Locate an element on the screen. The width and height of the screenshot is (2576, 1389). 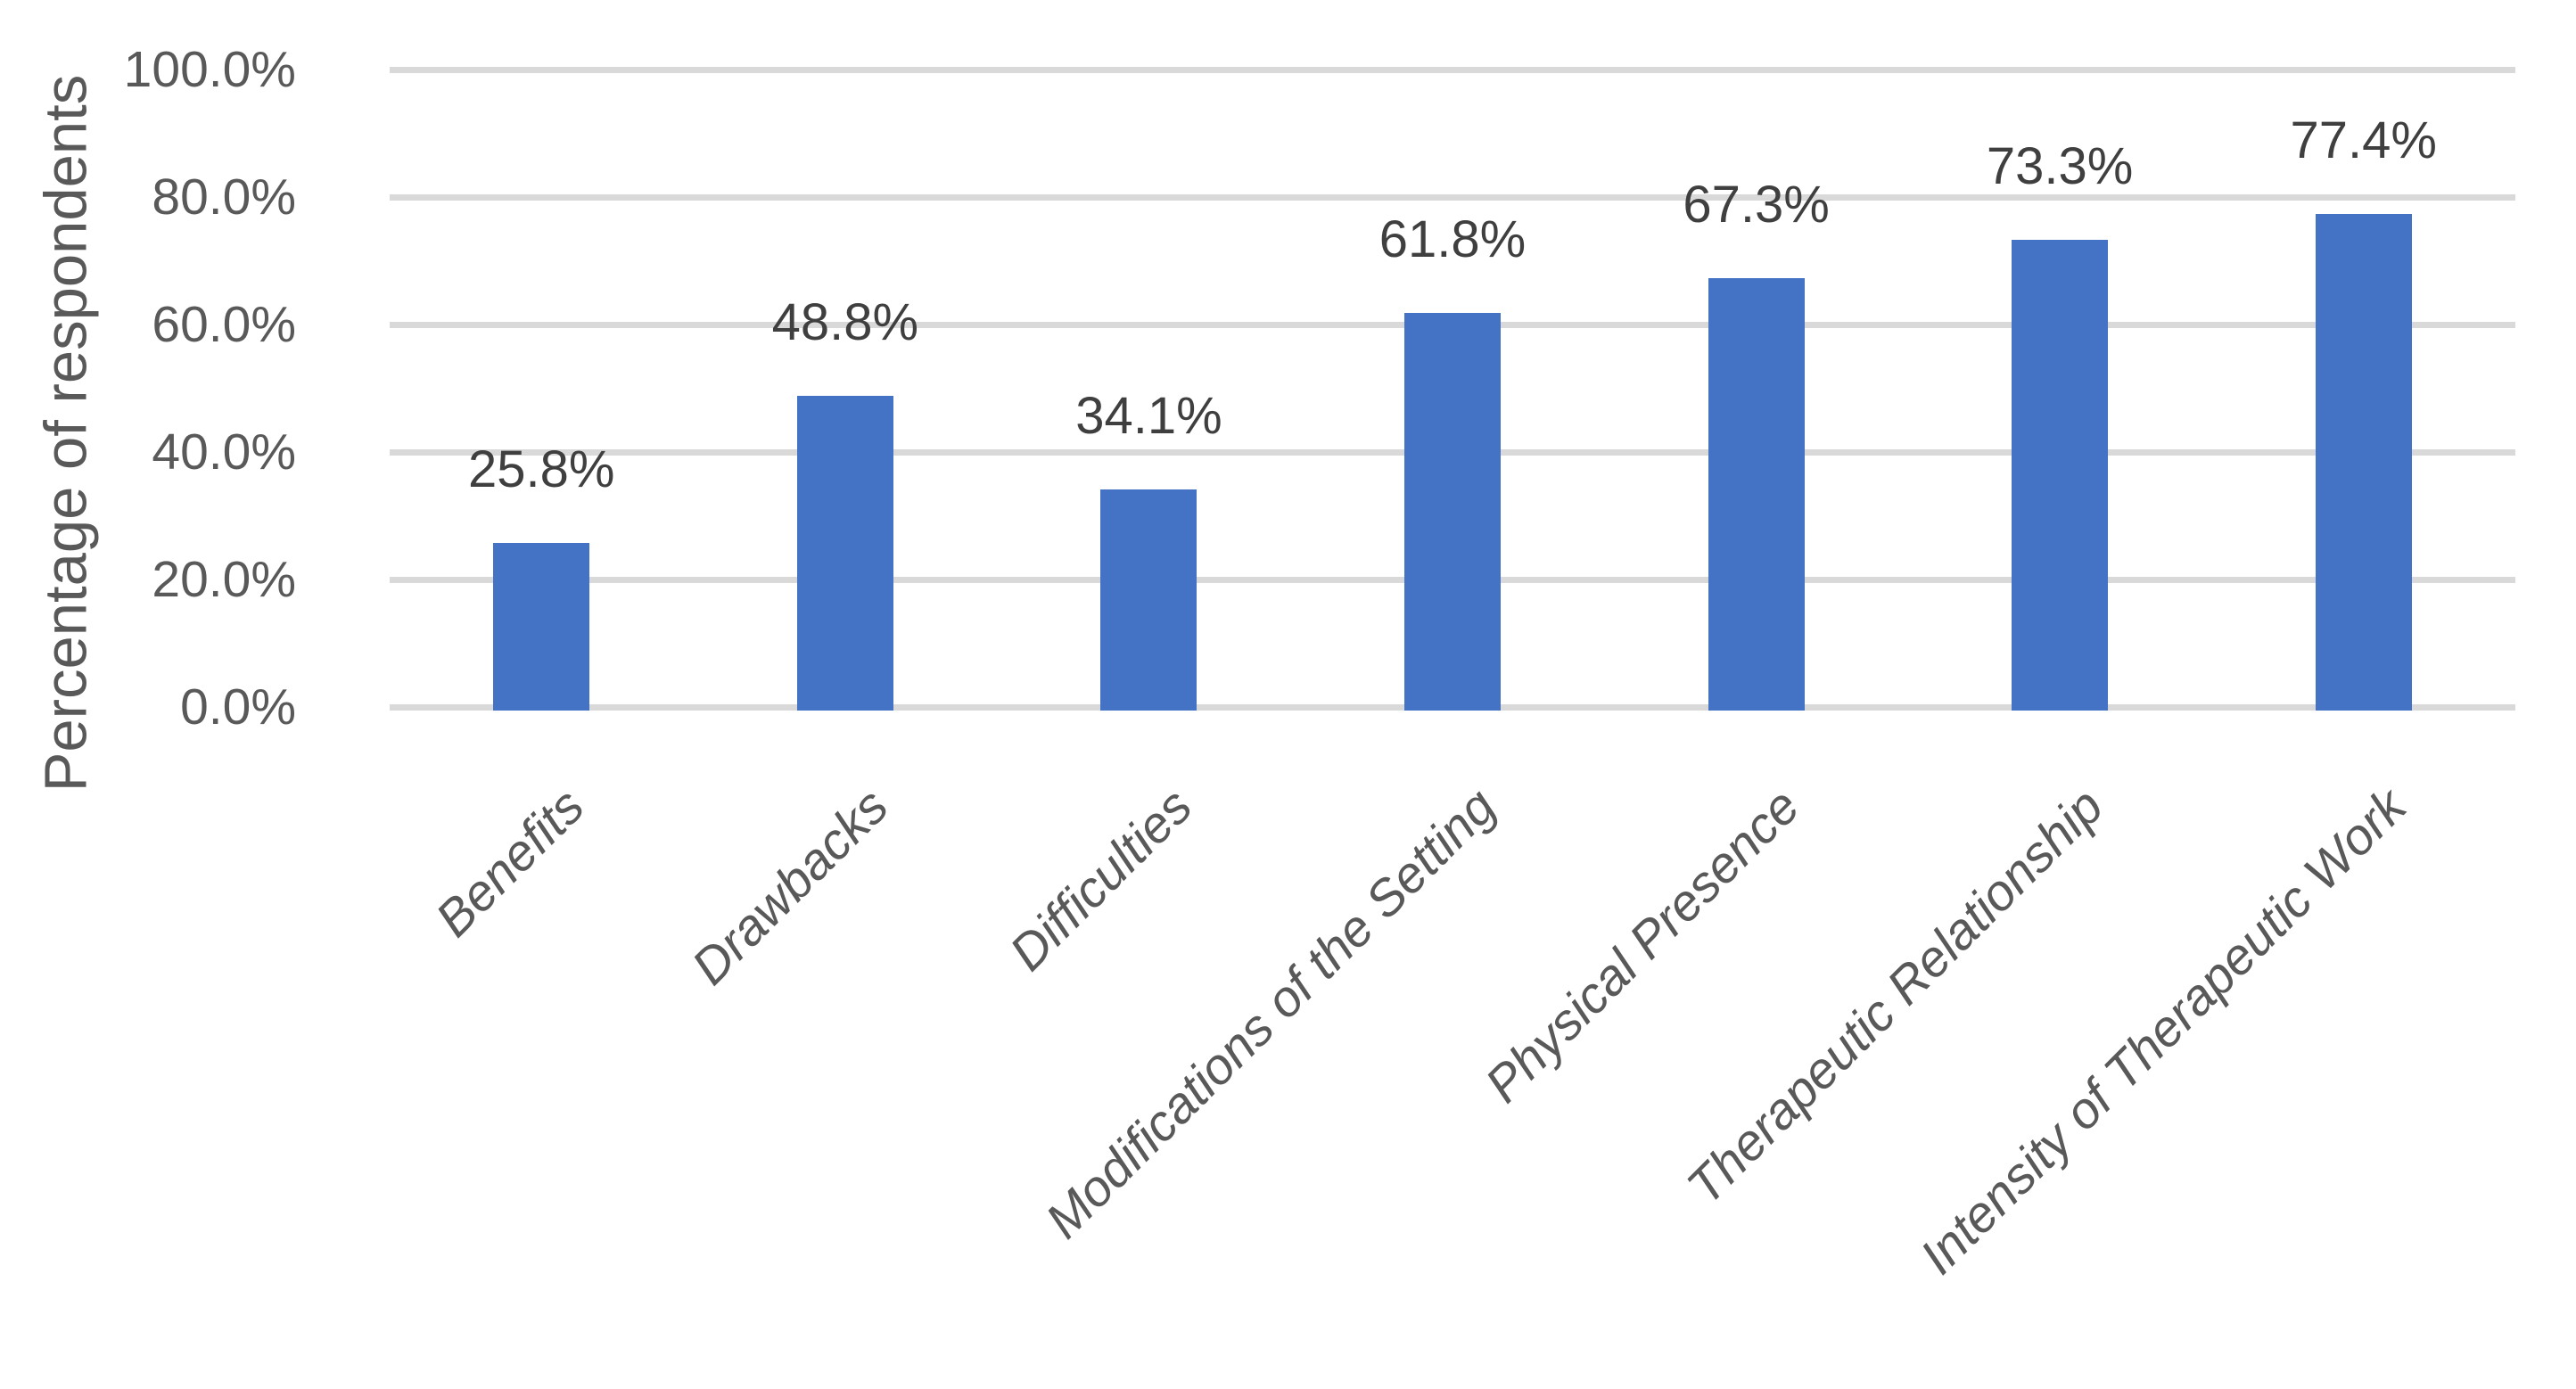
x-category-label: Physical Presence is located at coordinates (1642, 946).